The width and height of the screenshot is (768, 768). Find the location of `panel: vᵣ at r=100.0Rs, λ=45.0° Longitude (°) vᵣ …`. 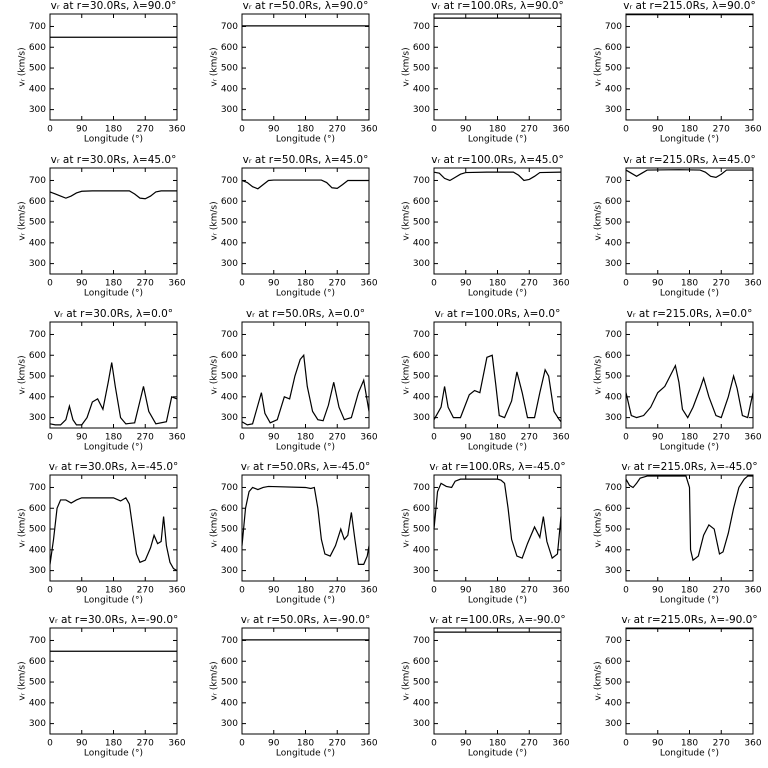

panel: vᵣ at r=100.0Rs, λ=45.0° Longitude (°) vᵣ … is located at coordinates (486, 226).